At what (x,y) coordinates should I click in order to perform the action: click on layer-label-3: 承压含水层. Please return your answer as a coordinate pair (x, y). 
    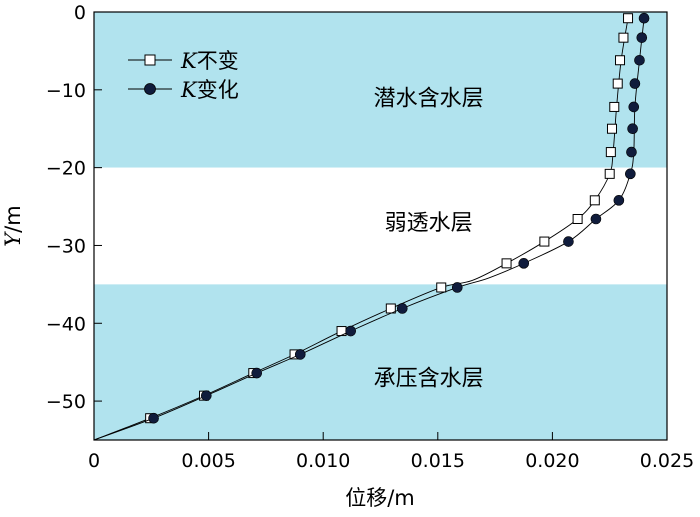
    Looking at the image, I should click on (429, 379).